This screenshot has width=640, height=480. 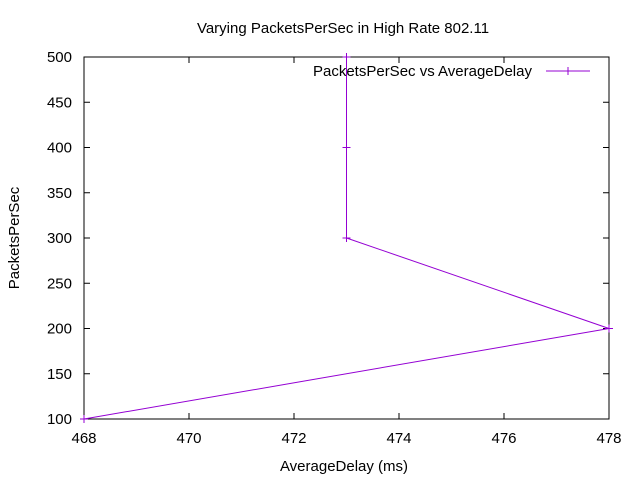 What do you see at coordinates (423, 71) in the screenshot?
I see `legend-label-0: PacketsPerSec vs AverageDelay` at bounding box center [423, 71].